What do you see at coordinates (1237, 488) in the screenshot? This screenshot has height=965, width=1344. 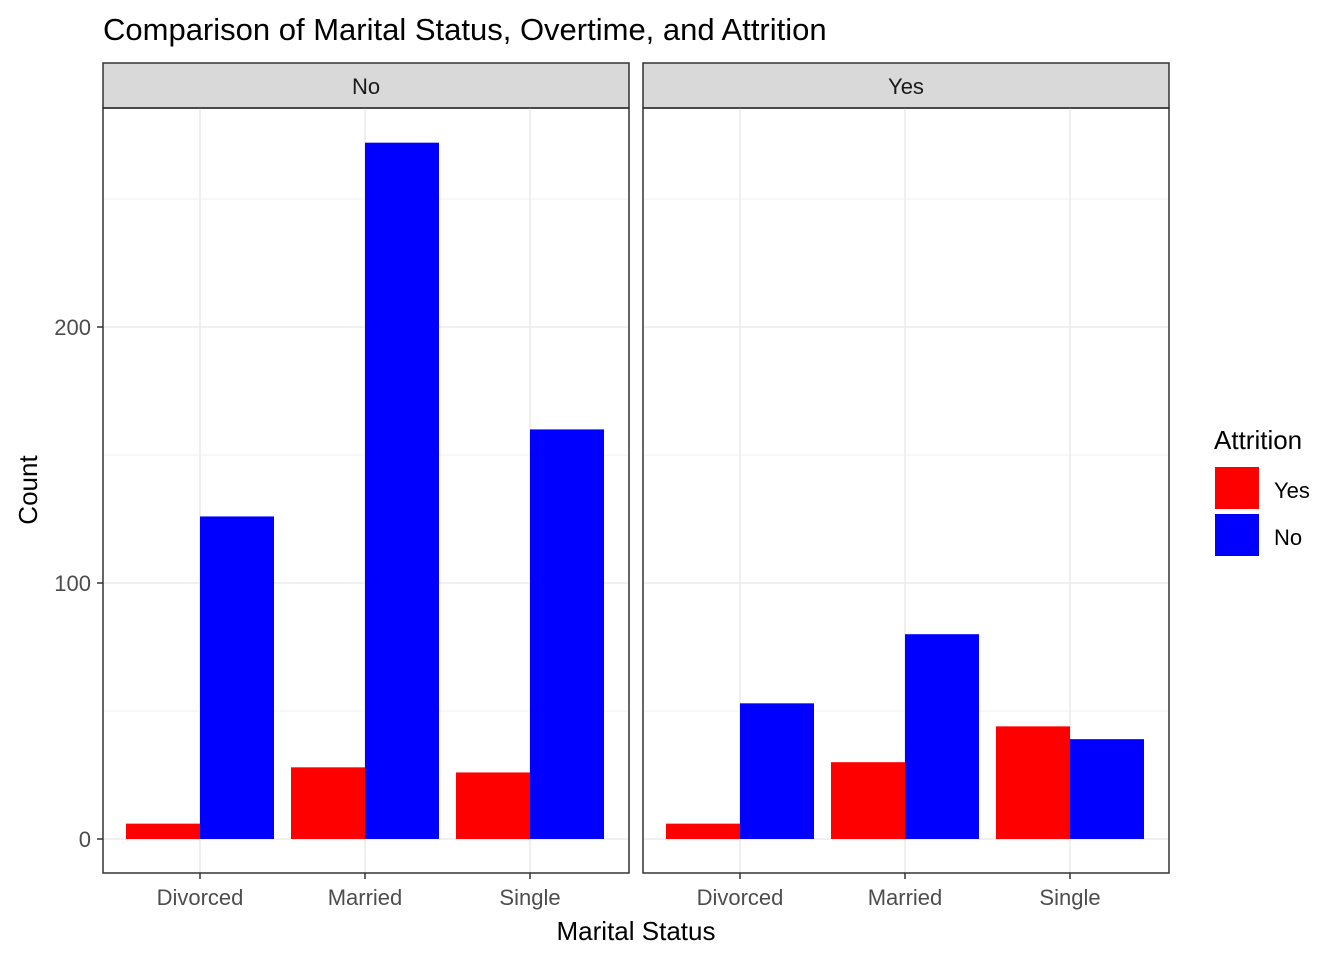 I see `legend-key-yes` at bounding box center [1237, 488].